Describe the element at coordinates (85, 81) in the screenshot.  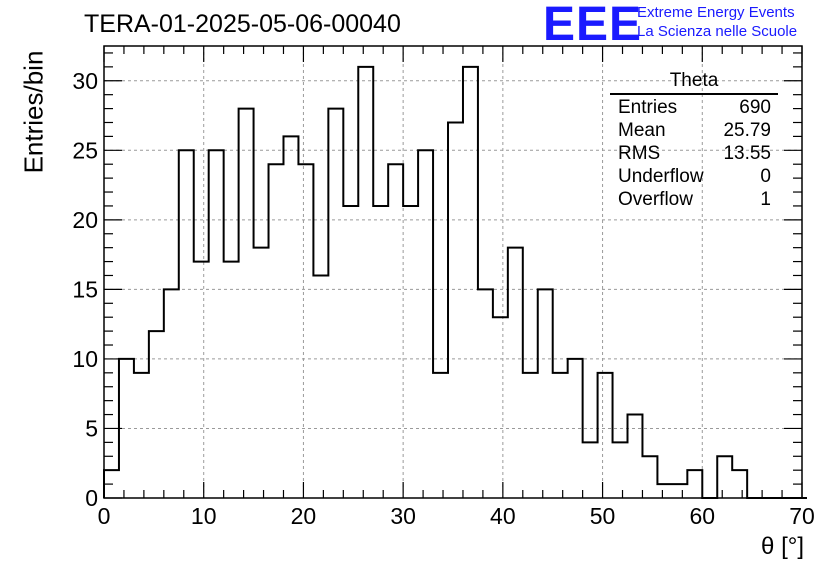
I see `y-tick-label: 30` at that location.